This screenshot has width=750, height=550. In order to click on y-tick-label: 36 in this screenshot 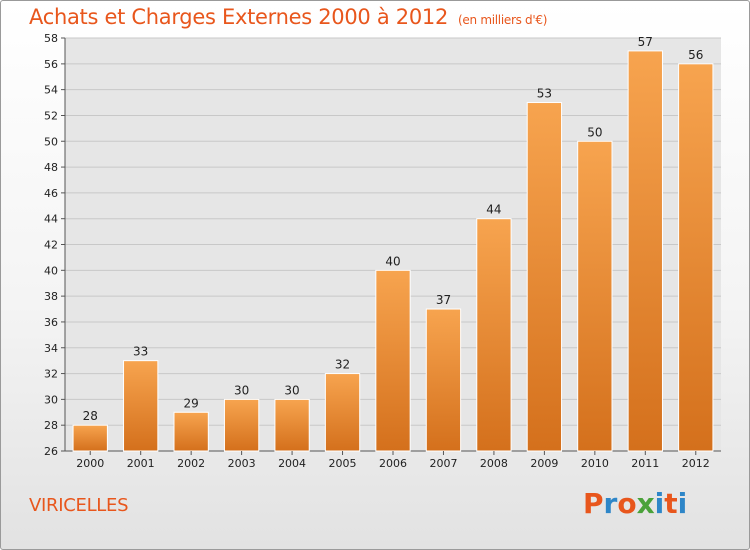, I will do `click(51, 322)`.